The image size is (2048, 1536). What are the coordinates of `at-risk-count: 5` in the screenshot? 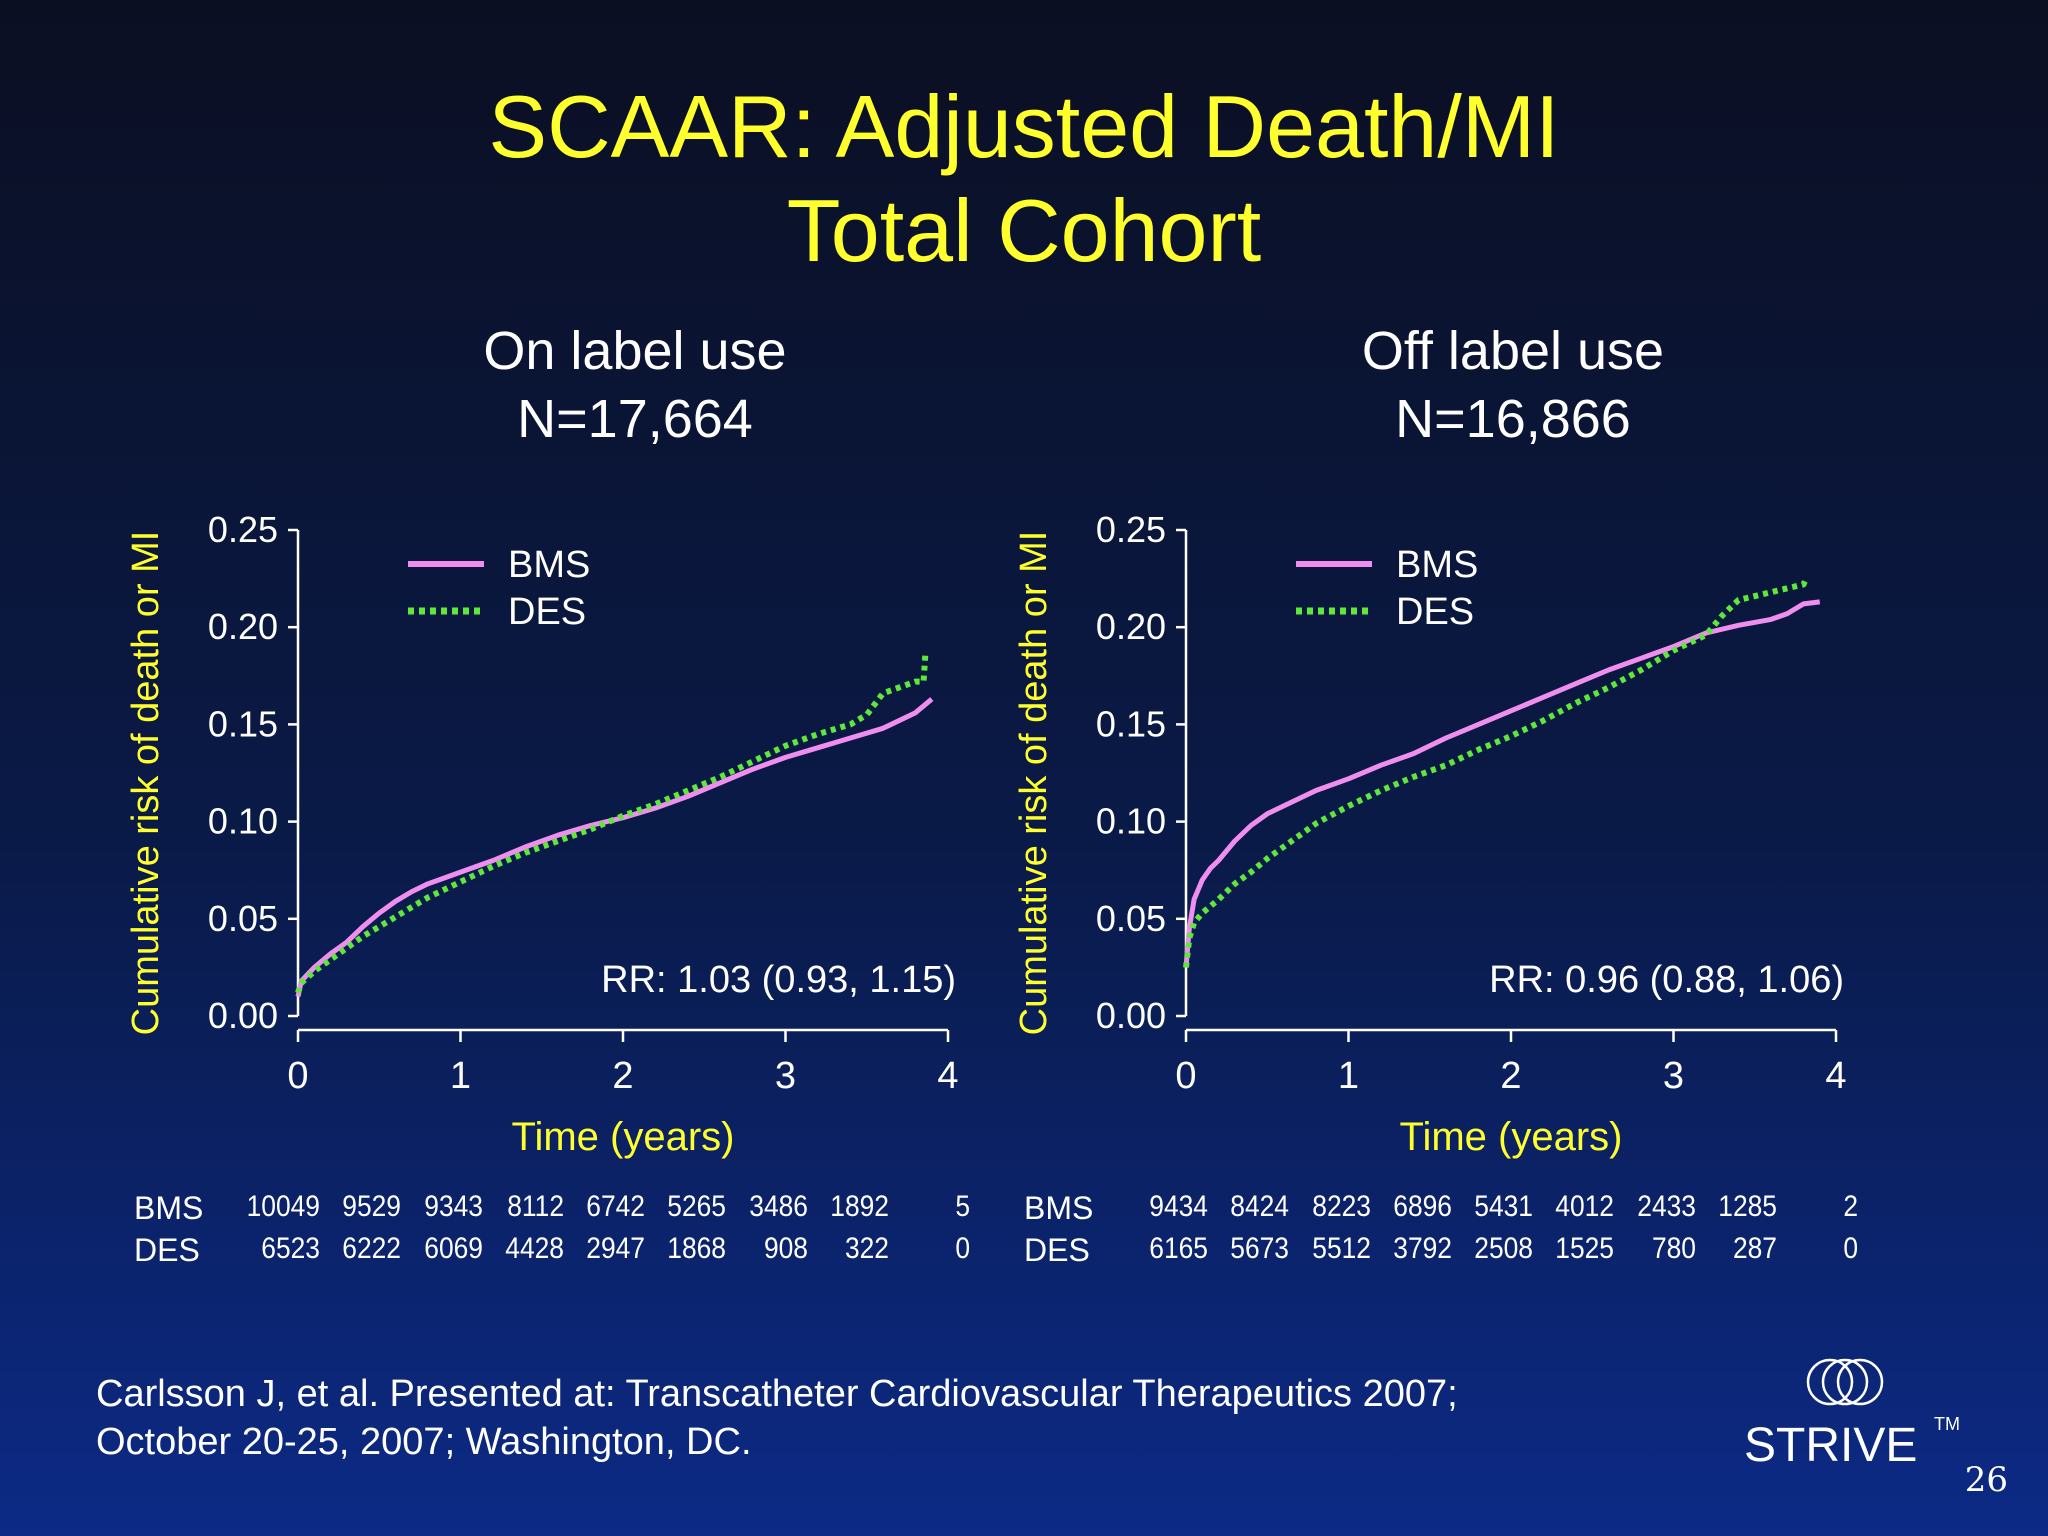 It's located at (962, 1206).